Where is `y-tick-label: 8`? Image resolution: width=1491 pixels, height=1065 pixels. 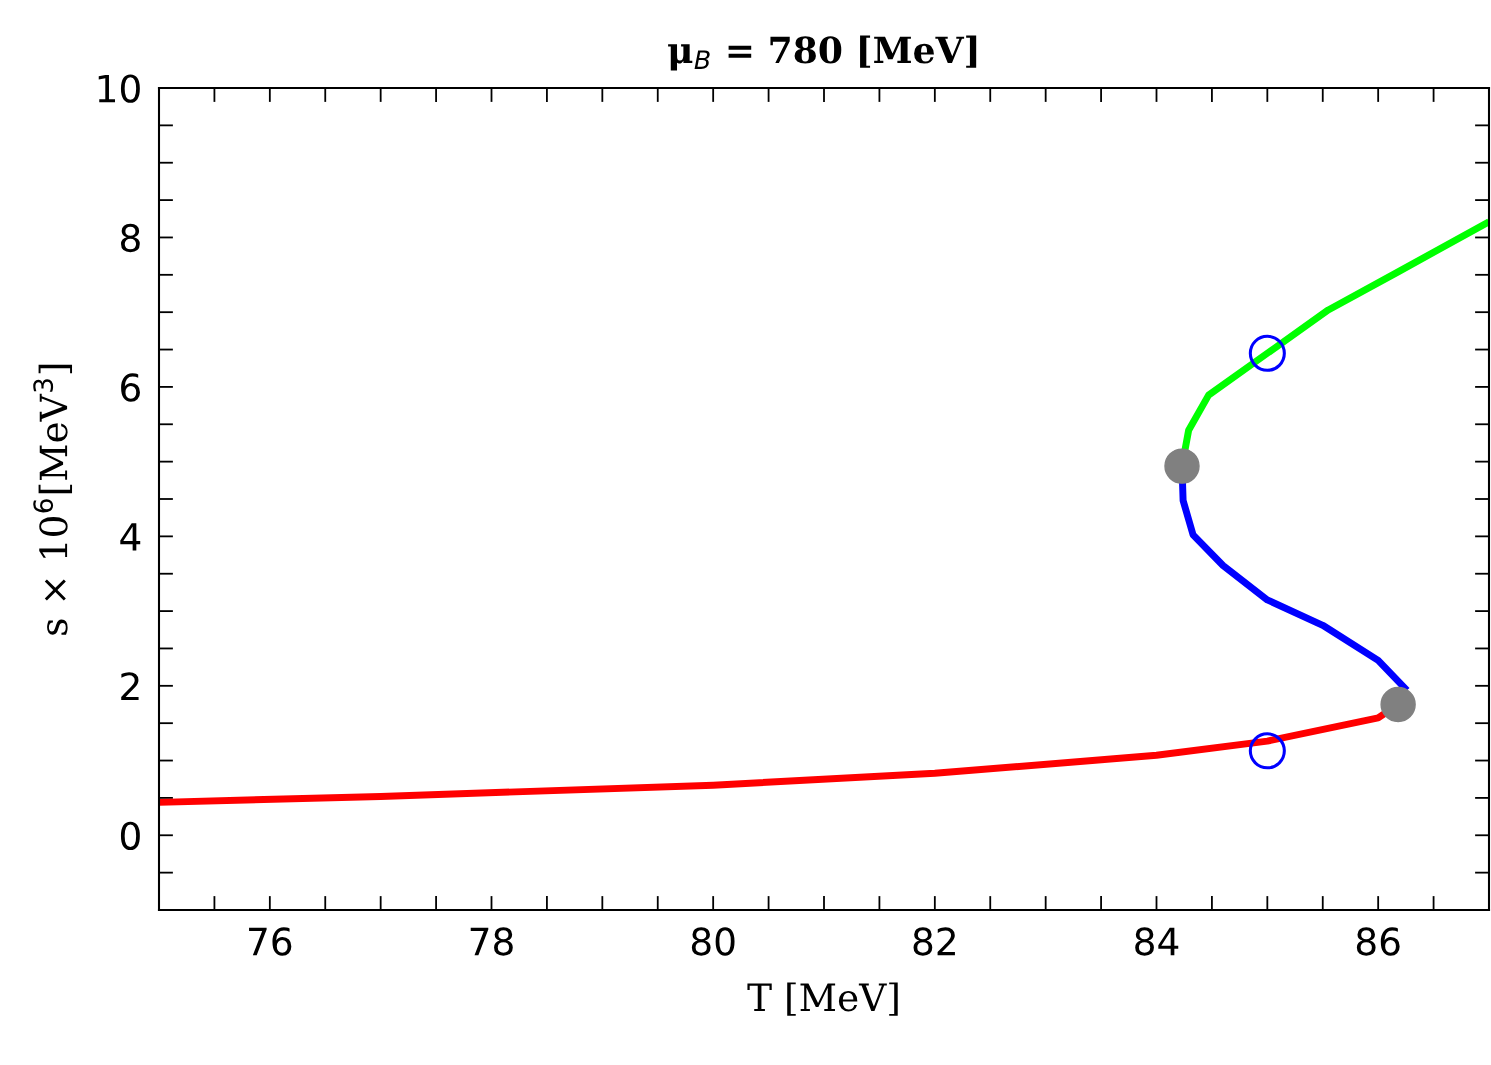
y-tick-label: 8 is located at coordinates (130, 238).